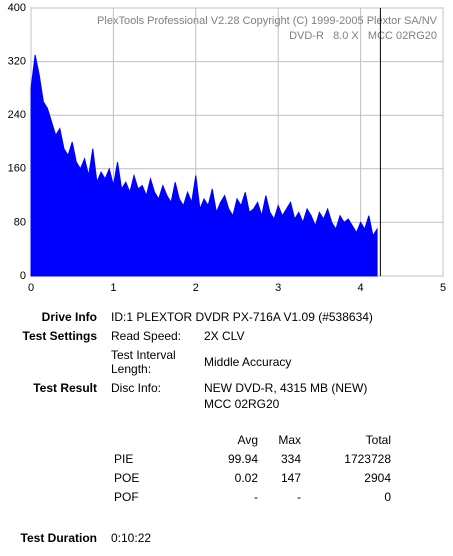  I want to click on y-tick-label: 400, so click(17, 8).